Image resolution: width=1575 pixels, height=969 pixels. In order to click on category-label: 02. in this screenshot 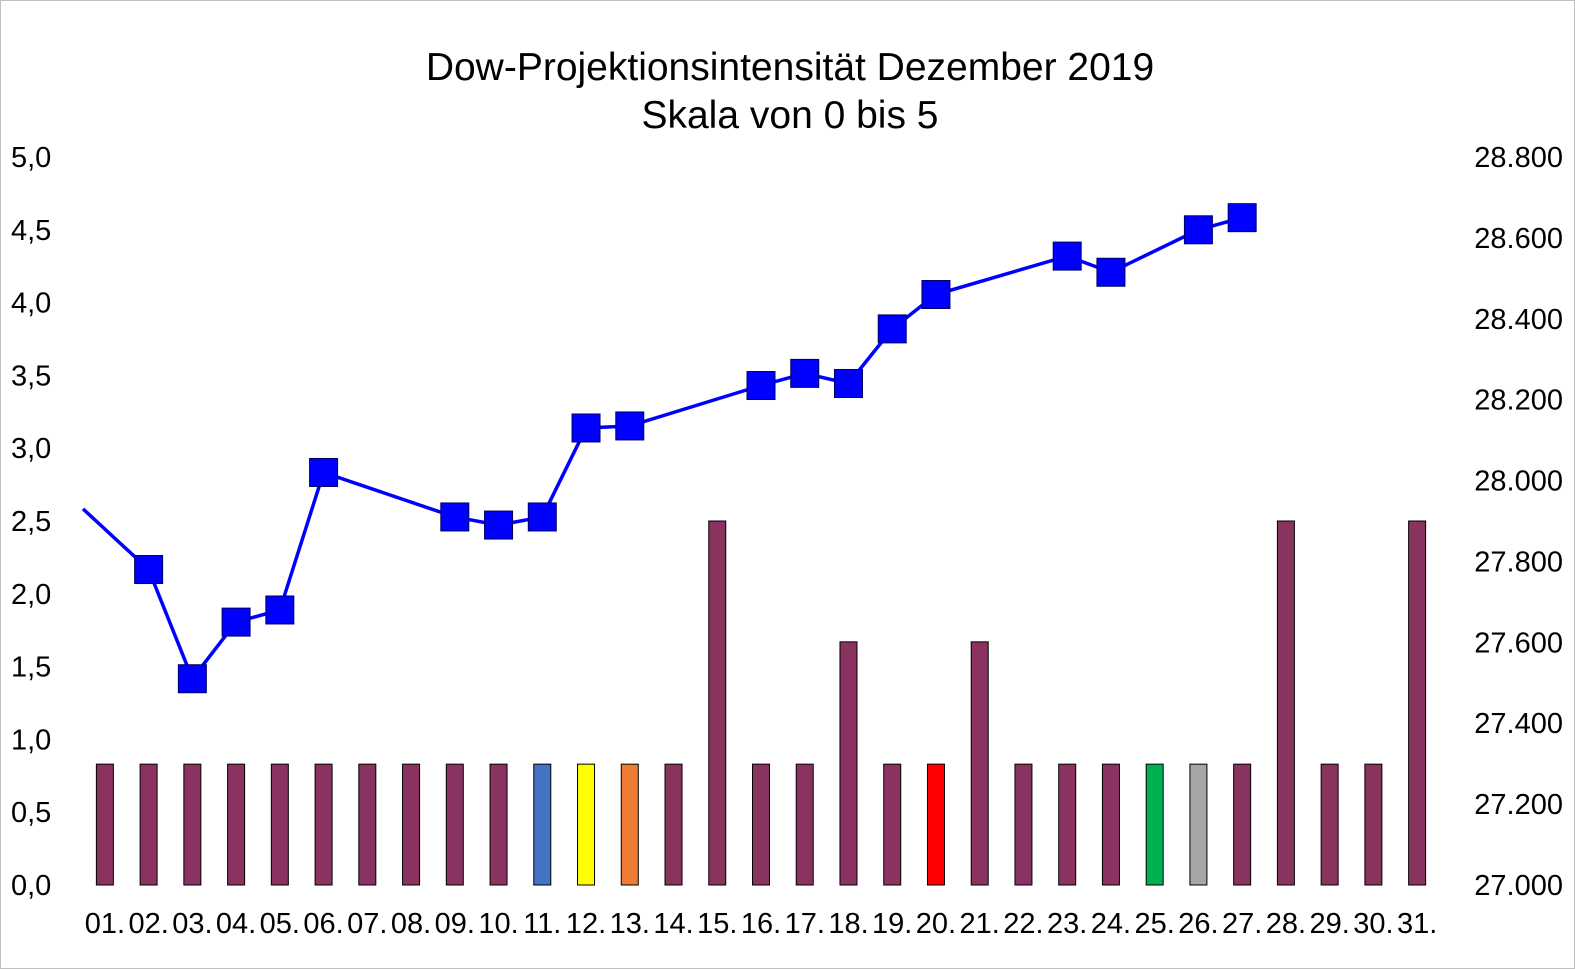, I will do `click(148, 924)`.